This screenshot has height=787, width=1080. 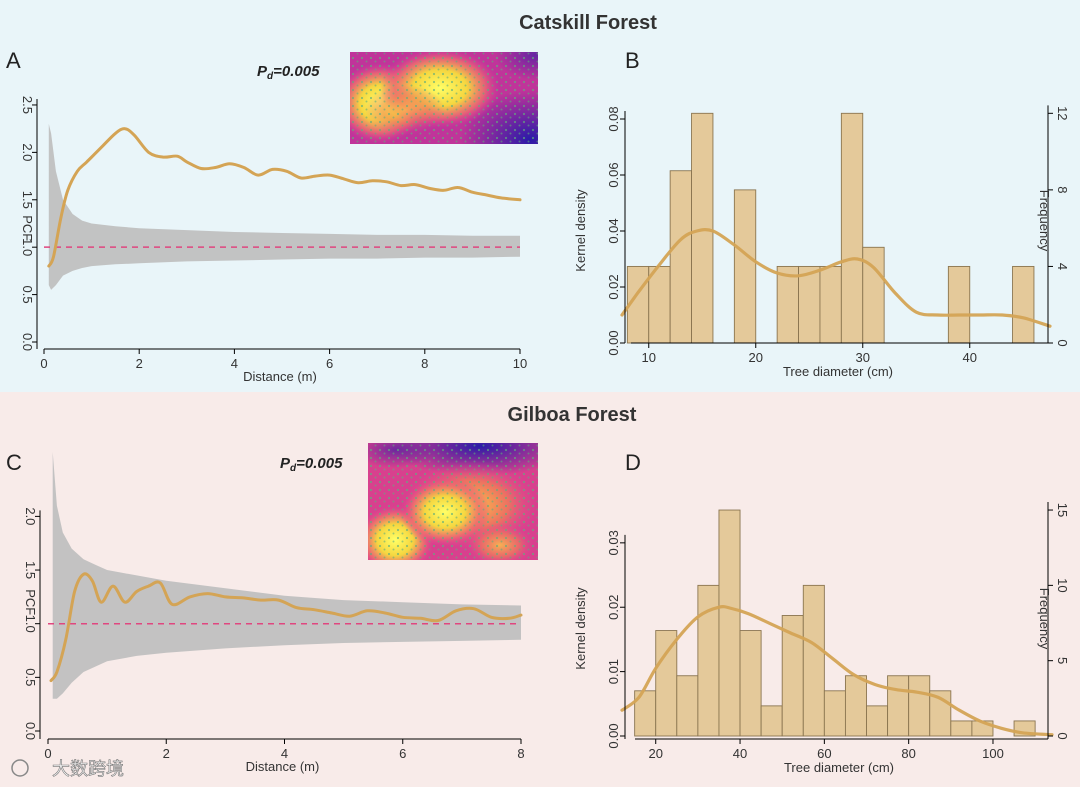 I want to click on y-tick-label: 0.08, so click(x=613, y=118).